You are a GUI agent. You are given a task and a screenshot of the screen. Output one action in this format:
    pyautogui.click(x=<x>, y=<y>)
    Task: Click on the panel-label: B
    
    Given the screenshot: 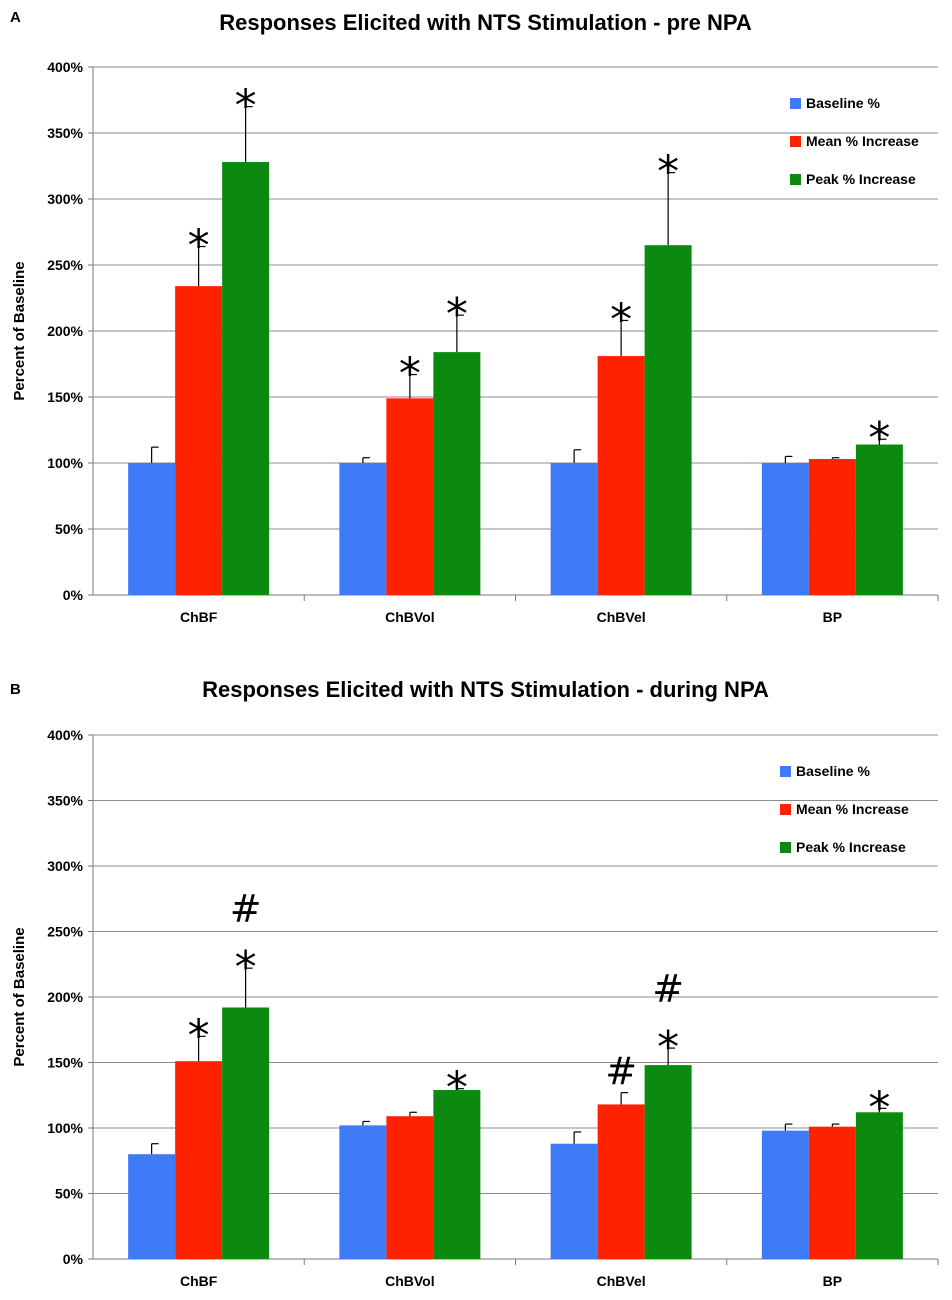 What is the action you would take?
    pyautogui.click(x=15, y=689)
    